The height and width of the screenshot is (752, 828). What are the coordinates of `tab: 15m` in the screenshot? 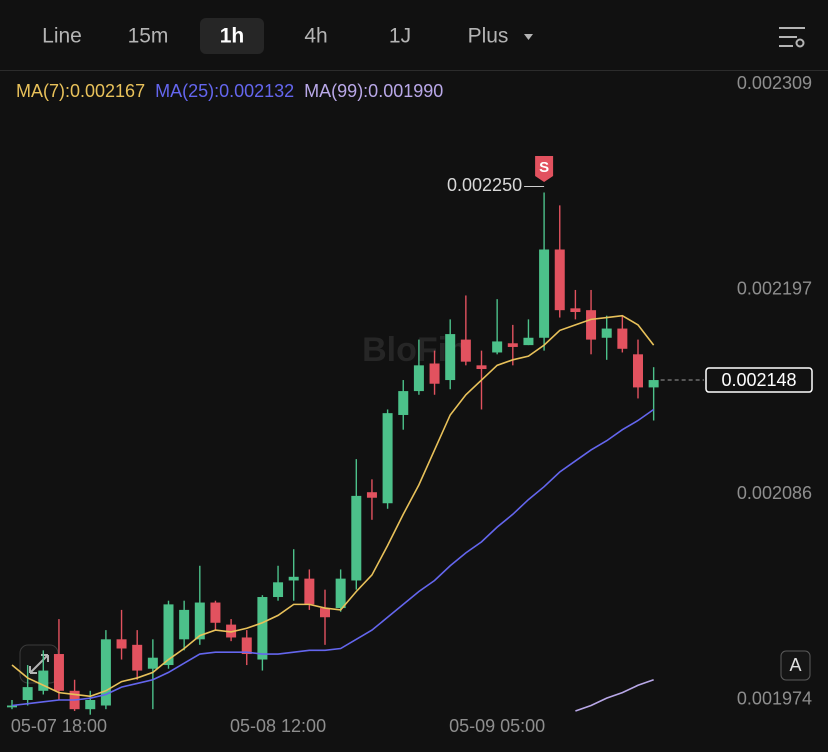 It's located at (148, 36).